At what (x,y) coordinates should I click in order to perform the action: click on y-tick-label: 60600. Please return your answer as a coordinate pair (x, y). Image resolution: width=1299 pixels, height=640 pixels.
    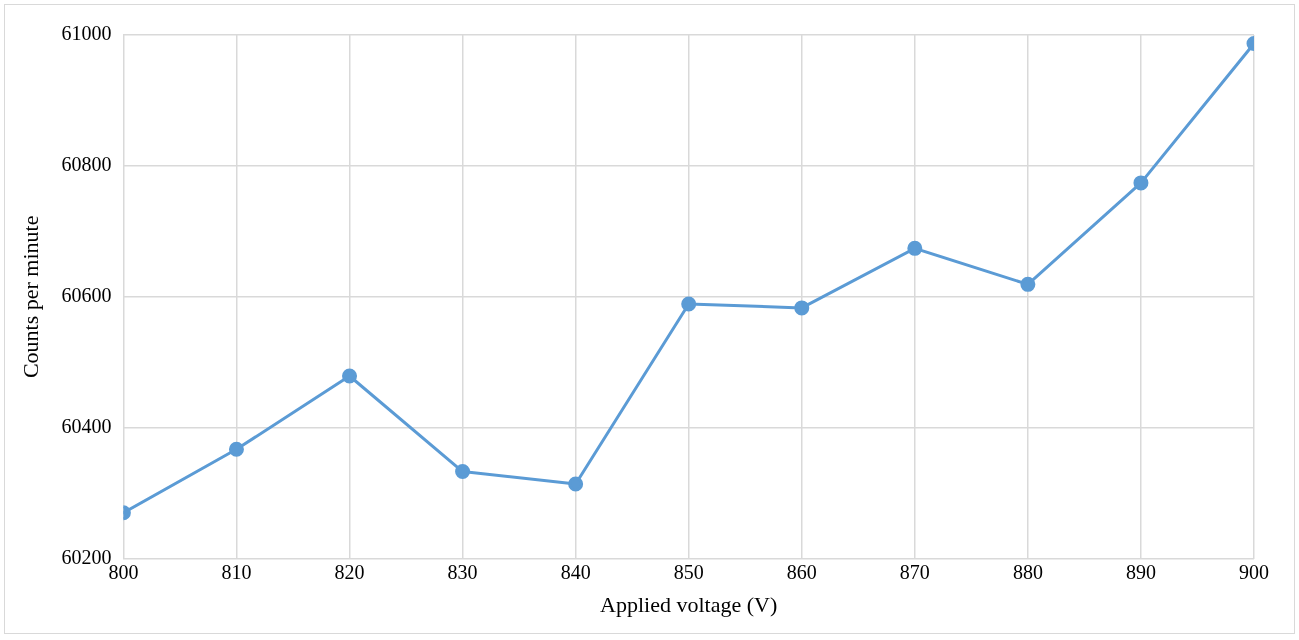
    Looking at the image, I should click on (86, 295).